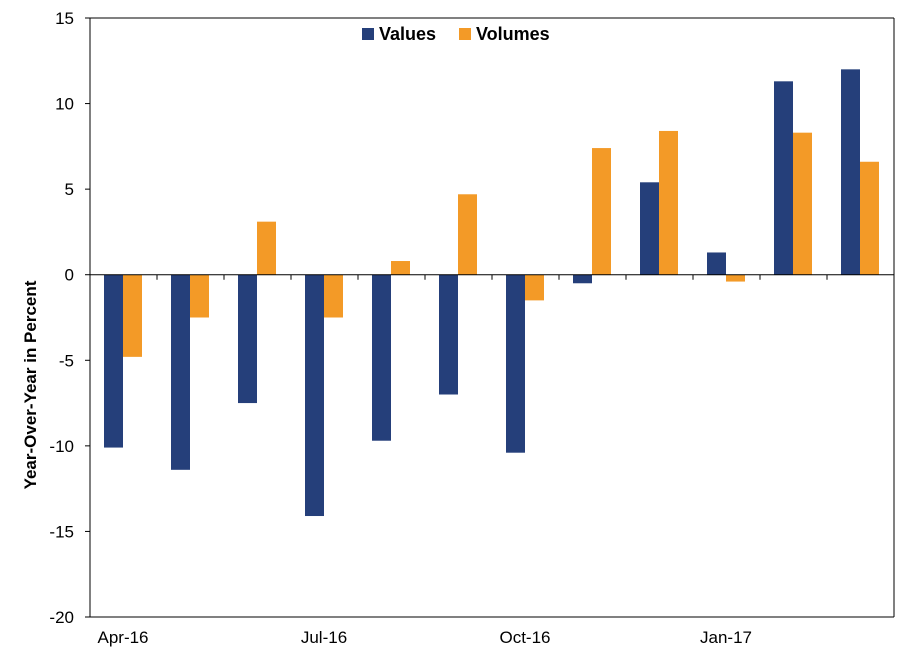 Image resolution: width=910 pixels, height=660 pixels. Describe the element at coordinates (368, 34) in the screenshot. I see `legend-swatch-values` at that location.